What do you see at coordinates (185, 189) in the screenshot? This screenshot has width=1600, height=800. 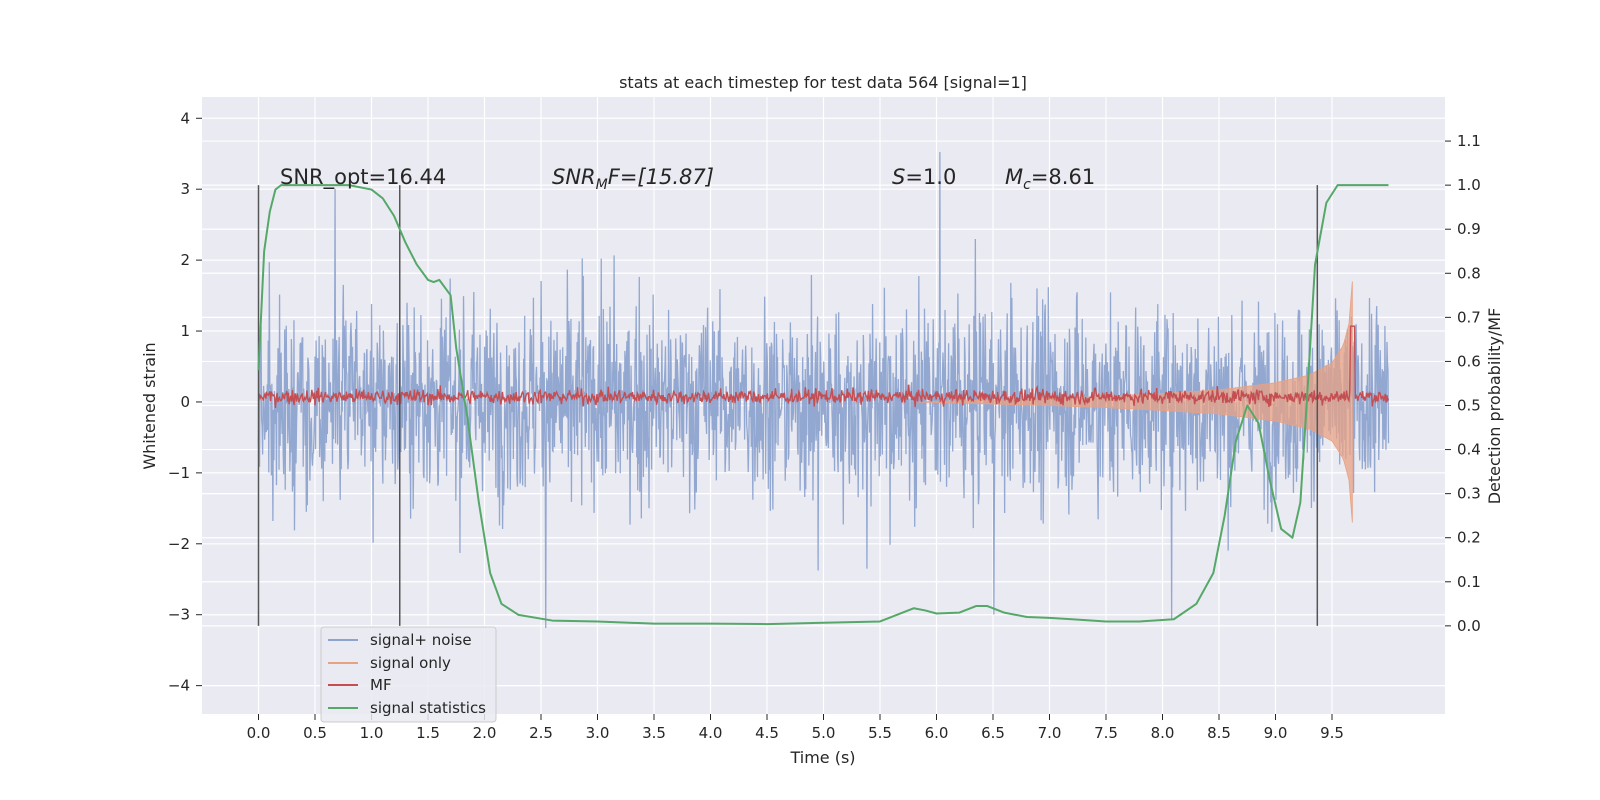 I see `y-tick-label-1: 3` at bounding box center [185, 189].